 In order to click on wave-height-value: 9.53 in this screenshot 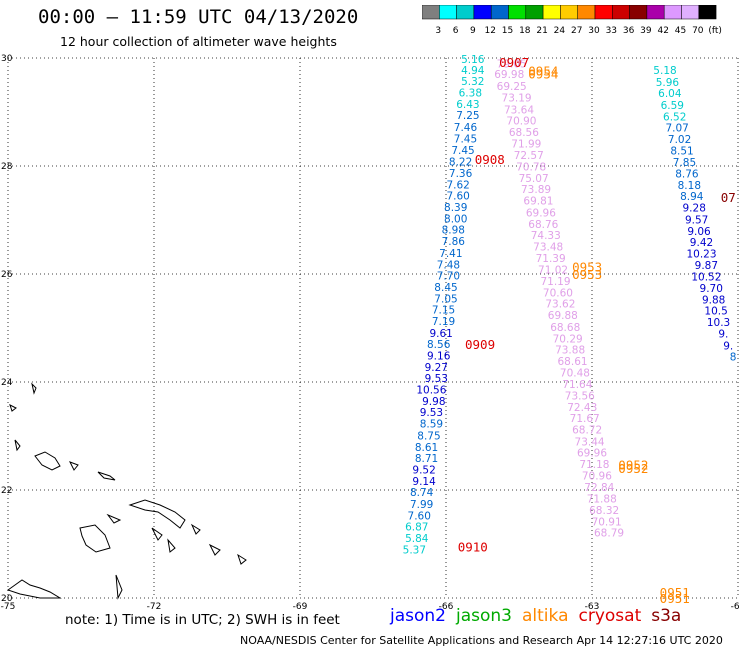, I will do `click(431, 413)`.